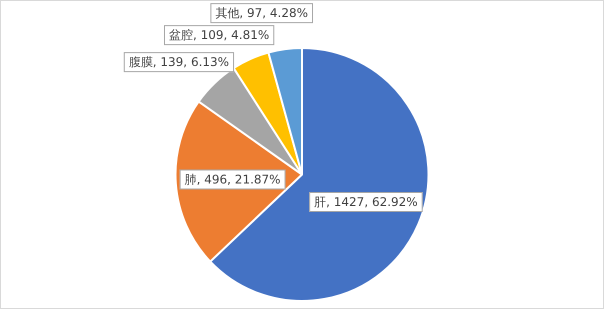 Image resolution: width=604 pixels, height=309 pixels. Describe the element at coordinates (227, 13) in the screenshot. I see `slice-label: 其他` at that location.